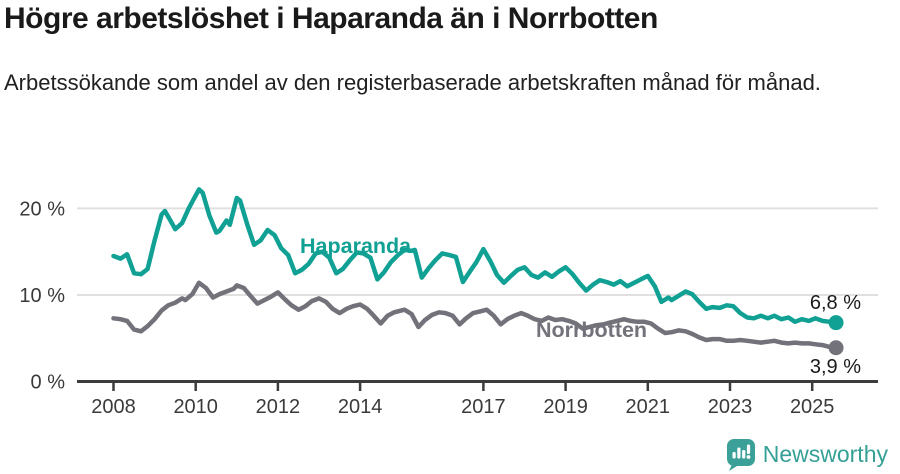 This screenshot has width=900, height=474. I want to click on bar-small, so click(734, 455).